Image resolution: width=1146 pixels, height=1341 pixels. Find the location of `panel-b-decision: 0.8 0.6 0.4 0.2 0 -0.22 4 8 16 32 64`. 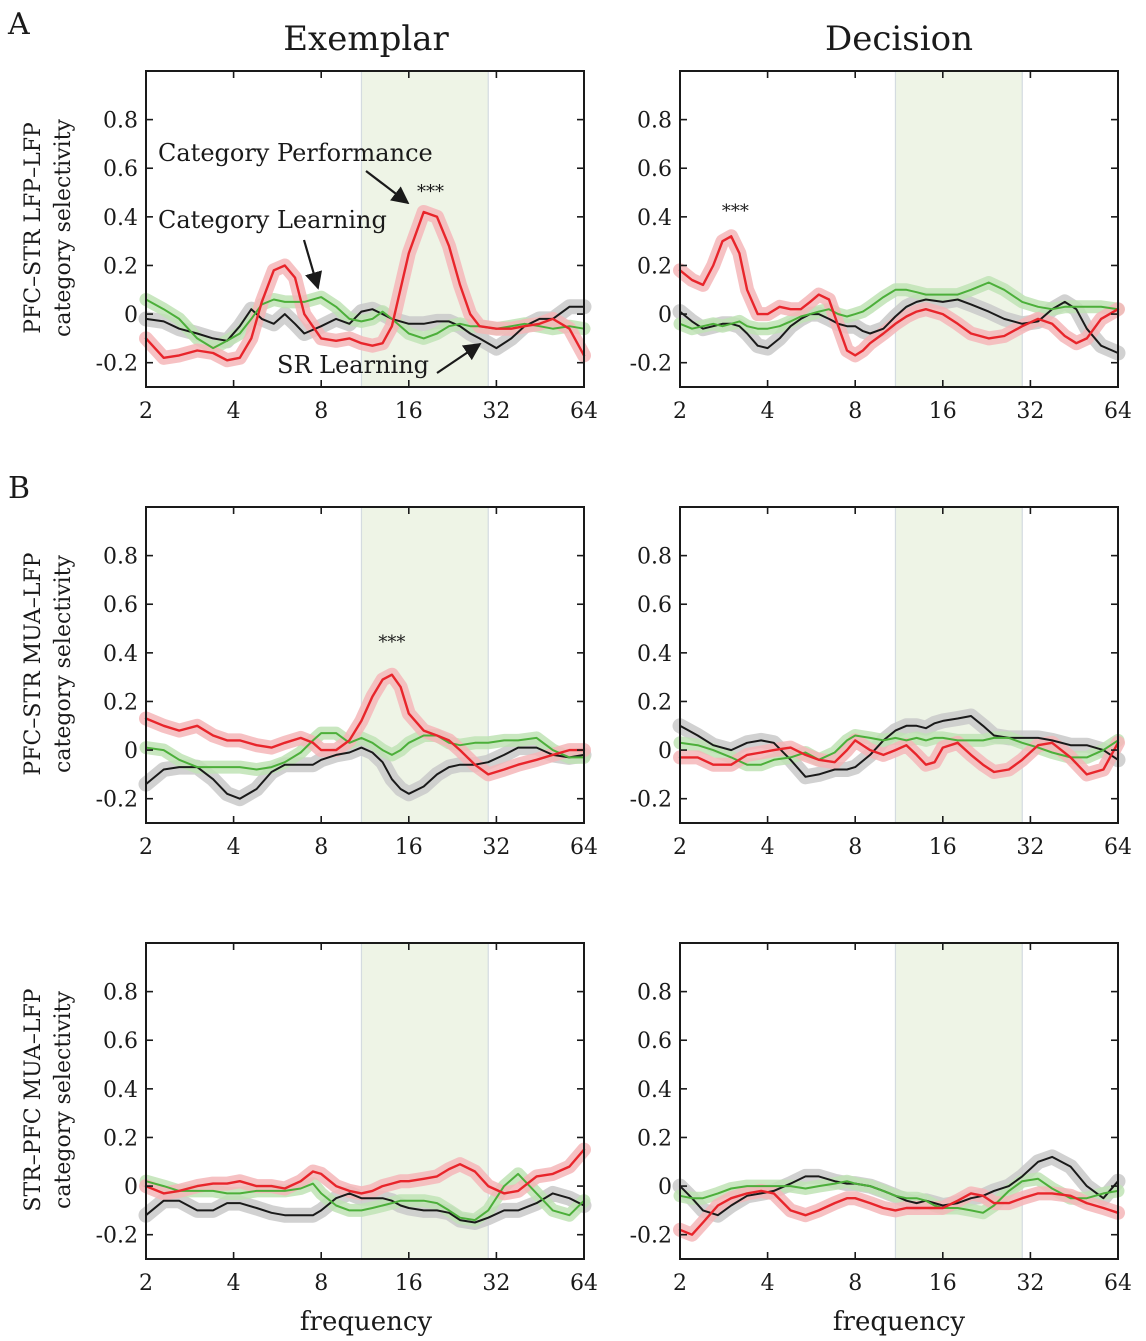

panel-b-decision: 0.8 0.6 0.4 0.2 0 -0.22 4 8 16 32 64 is located at coordinates (881, 683).